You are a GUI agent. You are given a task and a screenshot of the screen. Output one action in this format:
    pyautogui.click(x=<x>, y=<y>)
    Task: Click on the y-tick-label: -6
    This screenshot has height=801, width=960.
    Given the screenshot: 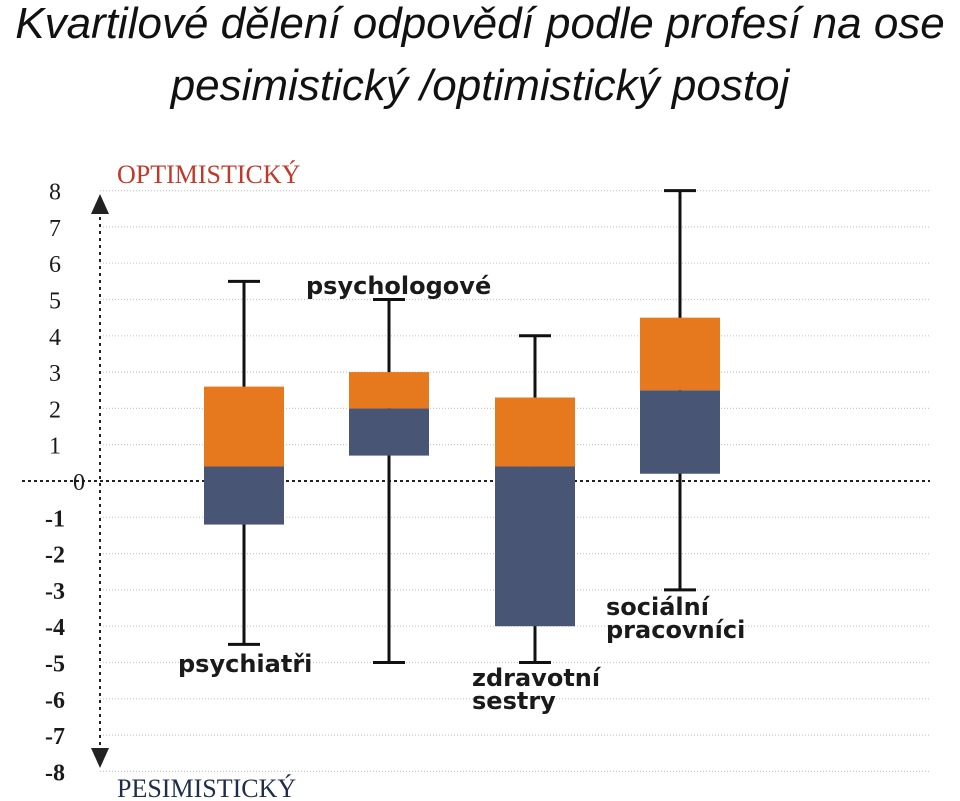 What is the action you would take?
    pyautogui.click(x=55, y=701)
    